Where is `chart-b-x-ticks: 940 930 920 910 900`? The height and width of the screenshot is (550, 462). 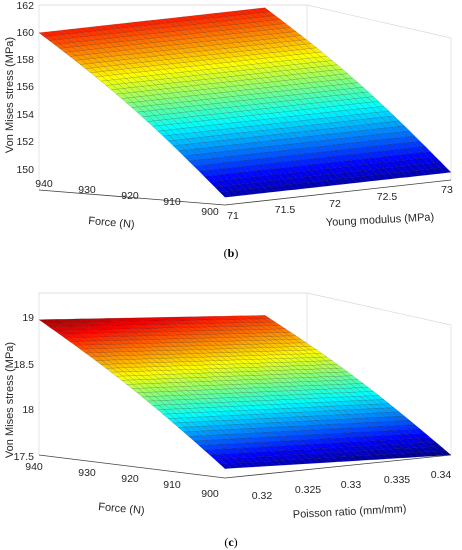 chart-b-x-ticks: 940 930 920 910 900 is located at coordinates (127, 198).